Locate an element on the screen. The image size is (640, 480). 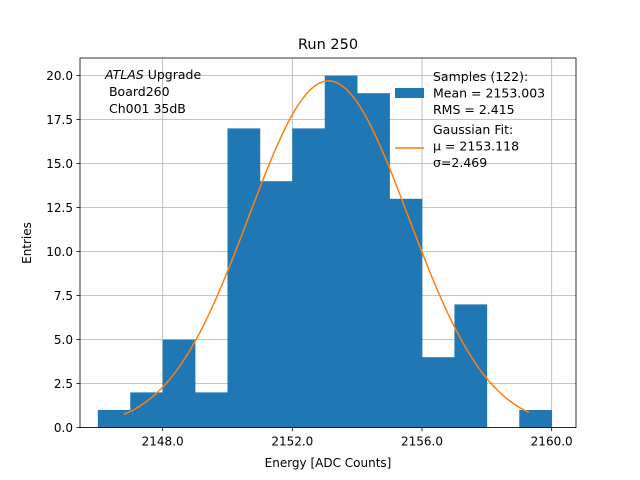
y-tick-label: 15.0 is located at coordinates (59, 164).